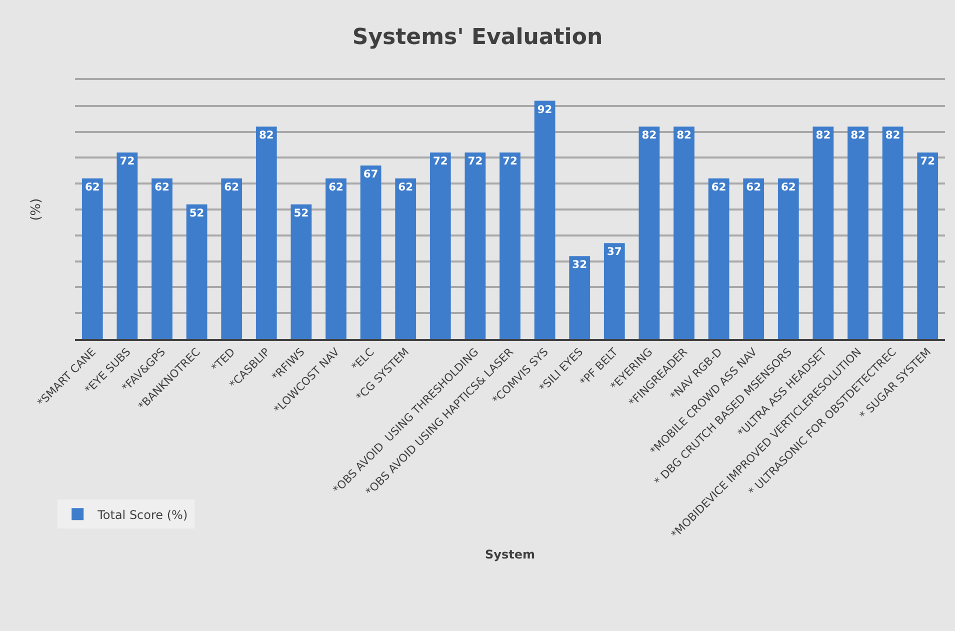 The image size is (955, 631). Describe the element at coordinates (477, 37) in the screenshot. I see `chart-title: Systems' Evaluation` at that location.